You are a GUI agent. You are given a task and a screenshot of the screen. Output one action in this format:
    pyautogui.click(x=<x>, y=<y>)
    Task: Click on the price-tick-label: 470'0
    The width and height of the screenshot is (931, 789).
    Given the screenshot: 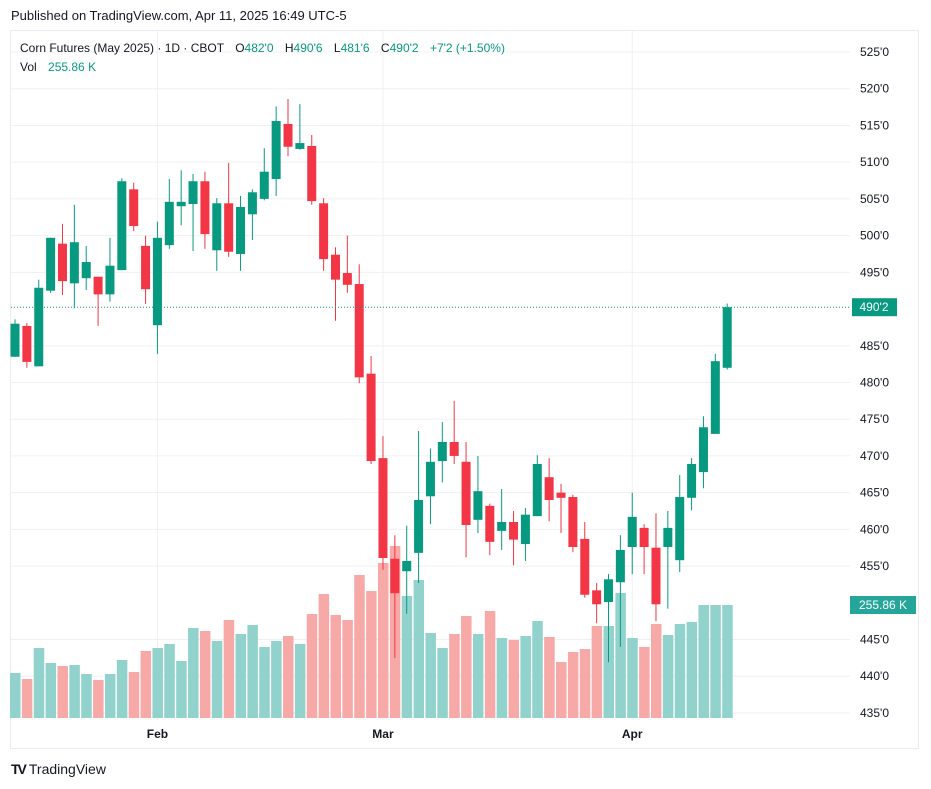 What is the action you would take?
    pyautogui.click(x=874, y=456)
    